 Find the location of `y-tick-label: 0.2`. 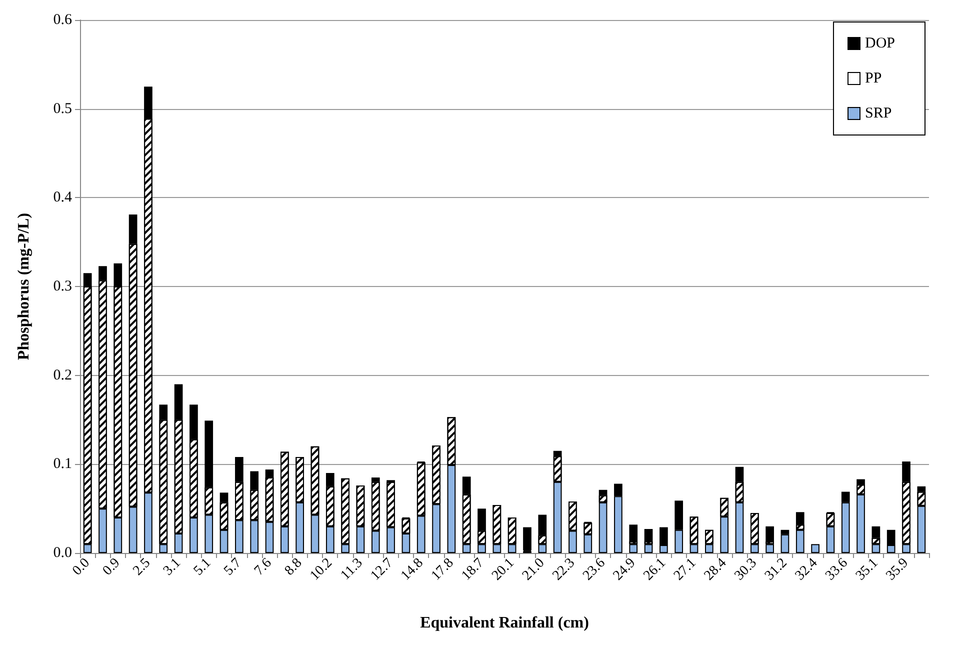

y-tick-label: 0.2 is located at coordinates (62, 375).